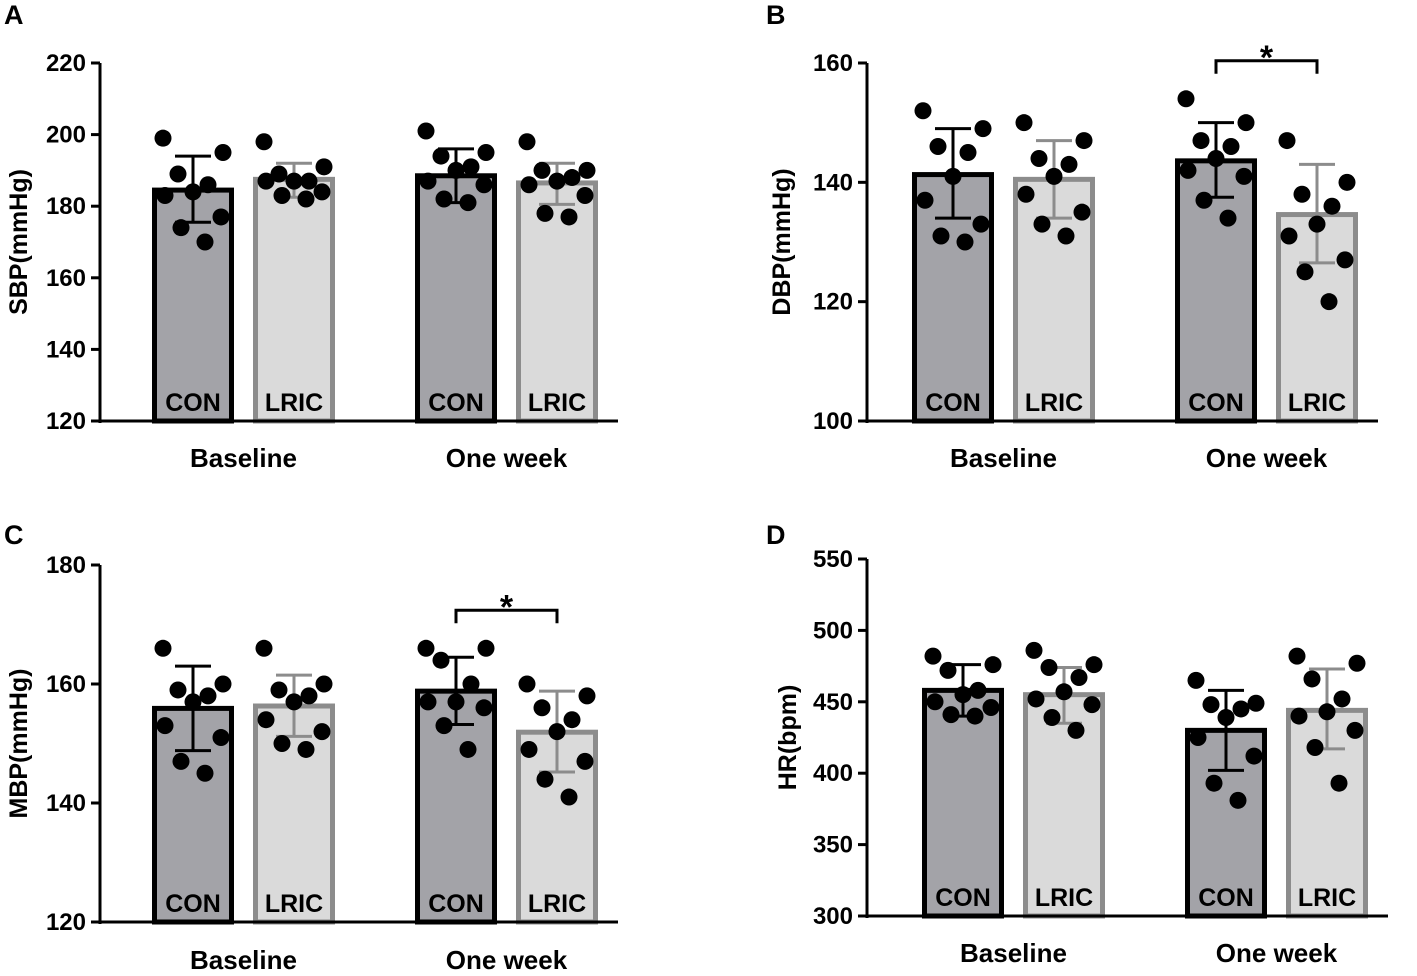  I want to click on y-tick-label: 220, so click(66, 63).